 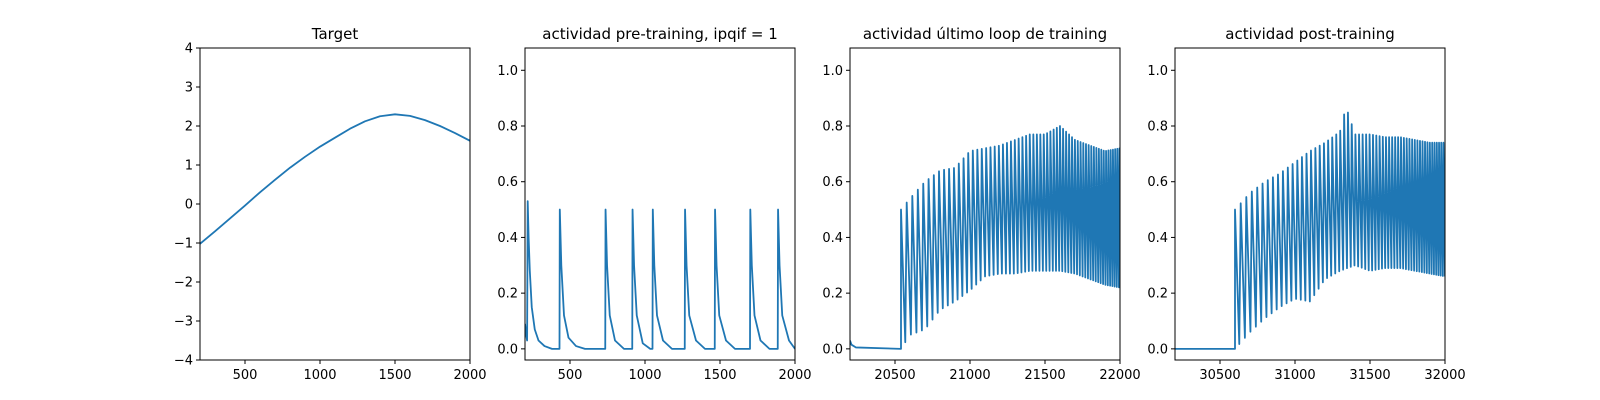 What do you see at coordinates (189, 205) in the screenshot?
I see `y-tick-label: 0` at bounding box center [189, 205].